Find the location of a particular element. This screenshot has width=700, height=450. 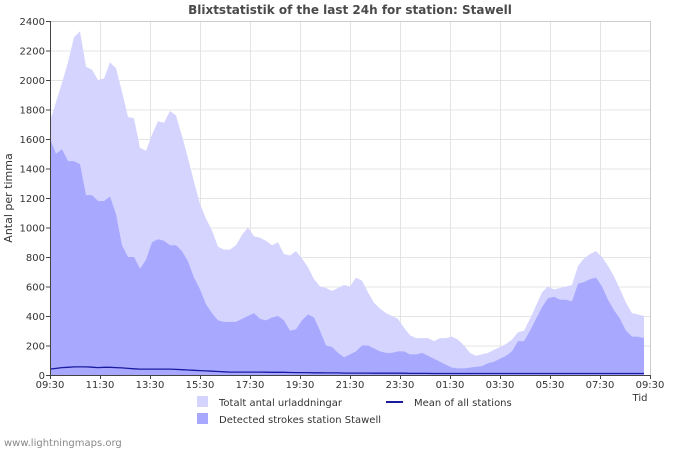

legend-item-total: Totalt antal urladdningar is located at coordinates (270, 402).